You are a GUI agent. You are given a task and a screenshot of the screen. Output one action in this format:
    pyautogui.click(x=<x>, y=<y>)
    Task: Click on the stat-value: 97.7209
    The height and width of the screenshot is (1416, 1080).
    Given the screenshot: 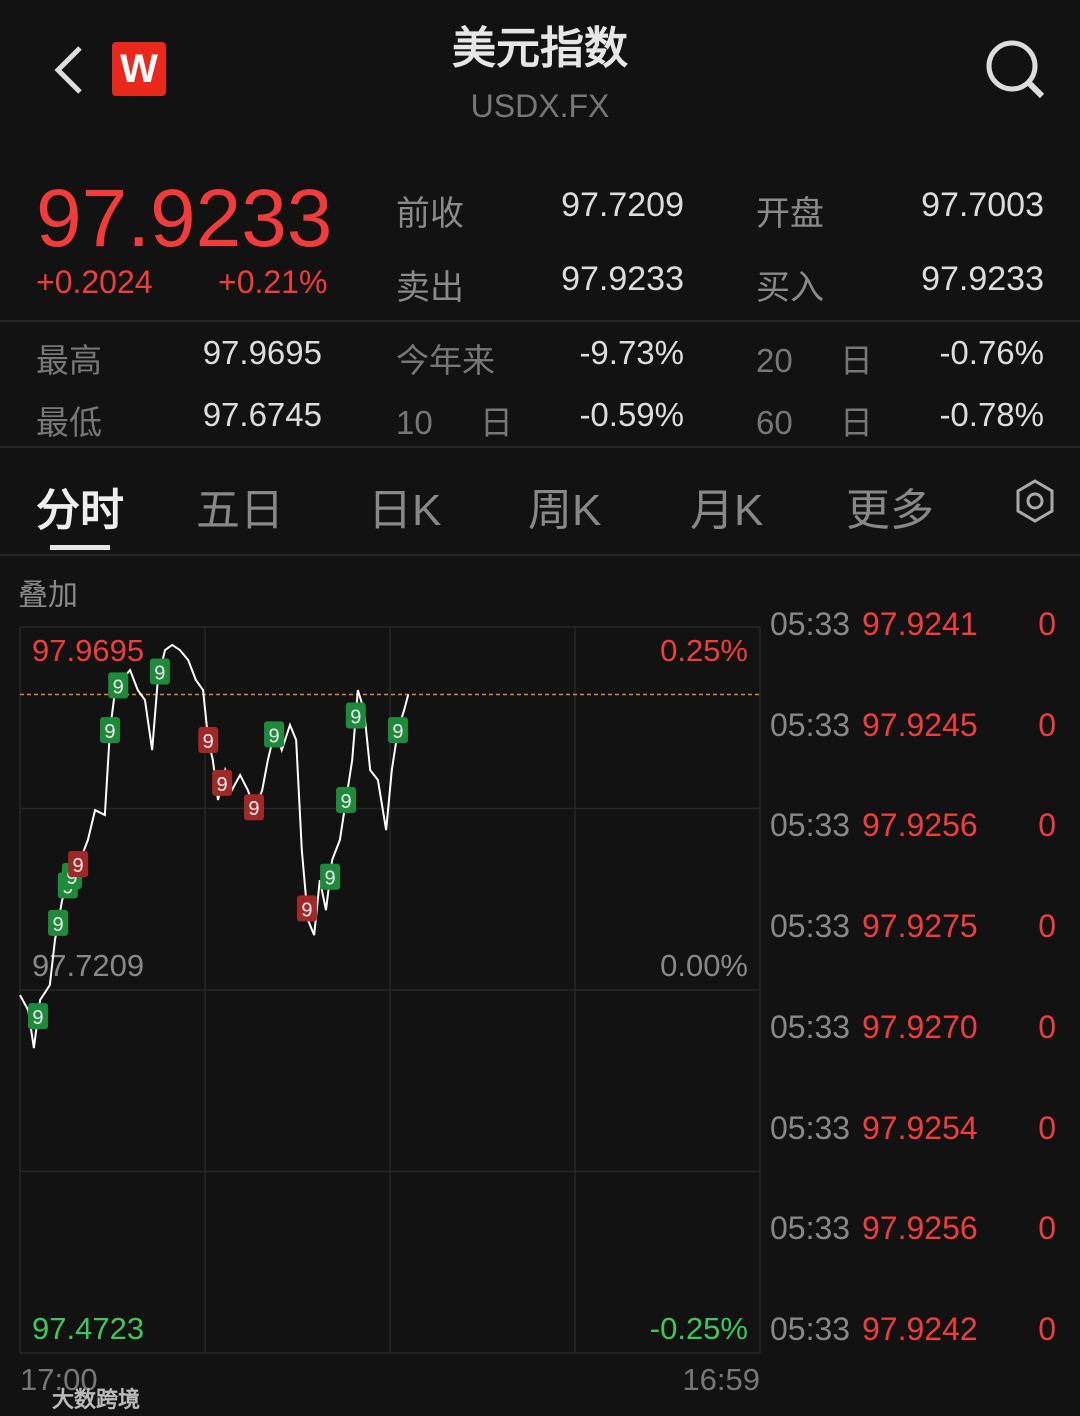 What is the action you would take?
    pyautogui.click(x=622, y=205)
    